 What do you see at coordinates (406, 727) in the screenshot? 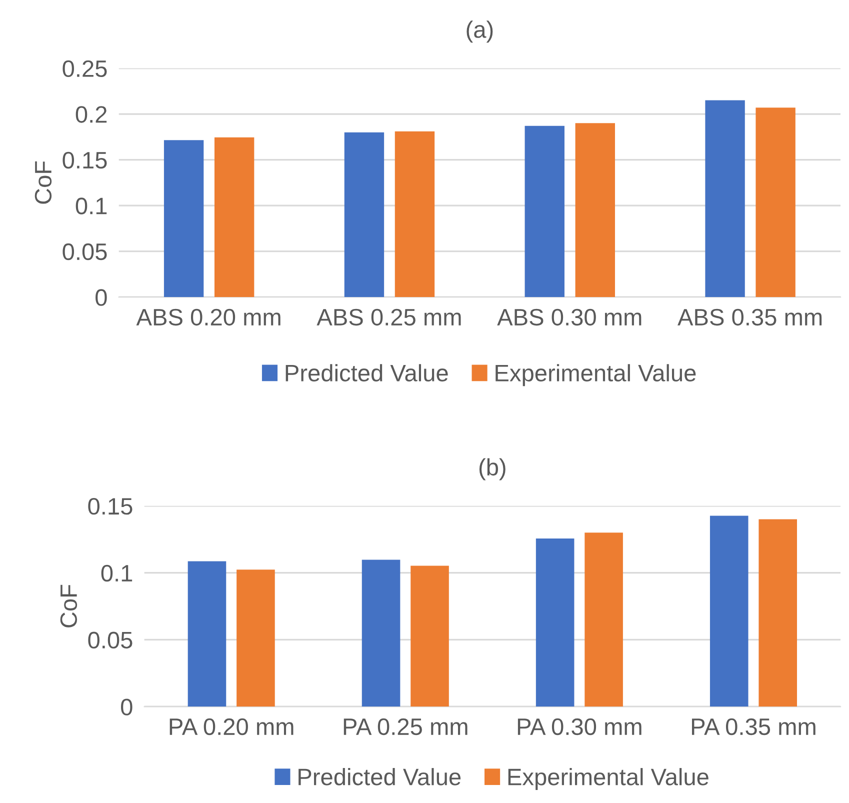
I see `x-tick-label: PA 0.25 mm` at bounding box center [406, 727].